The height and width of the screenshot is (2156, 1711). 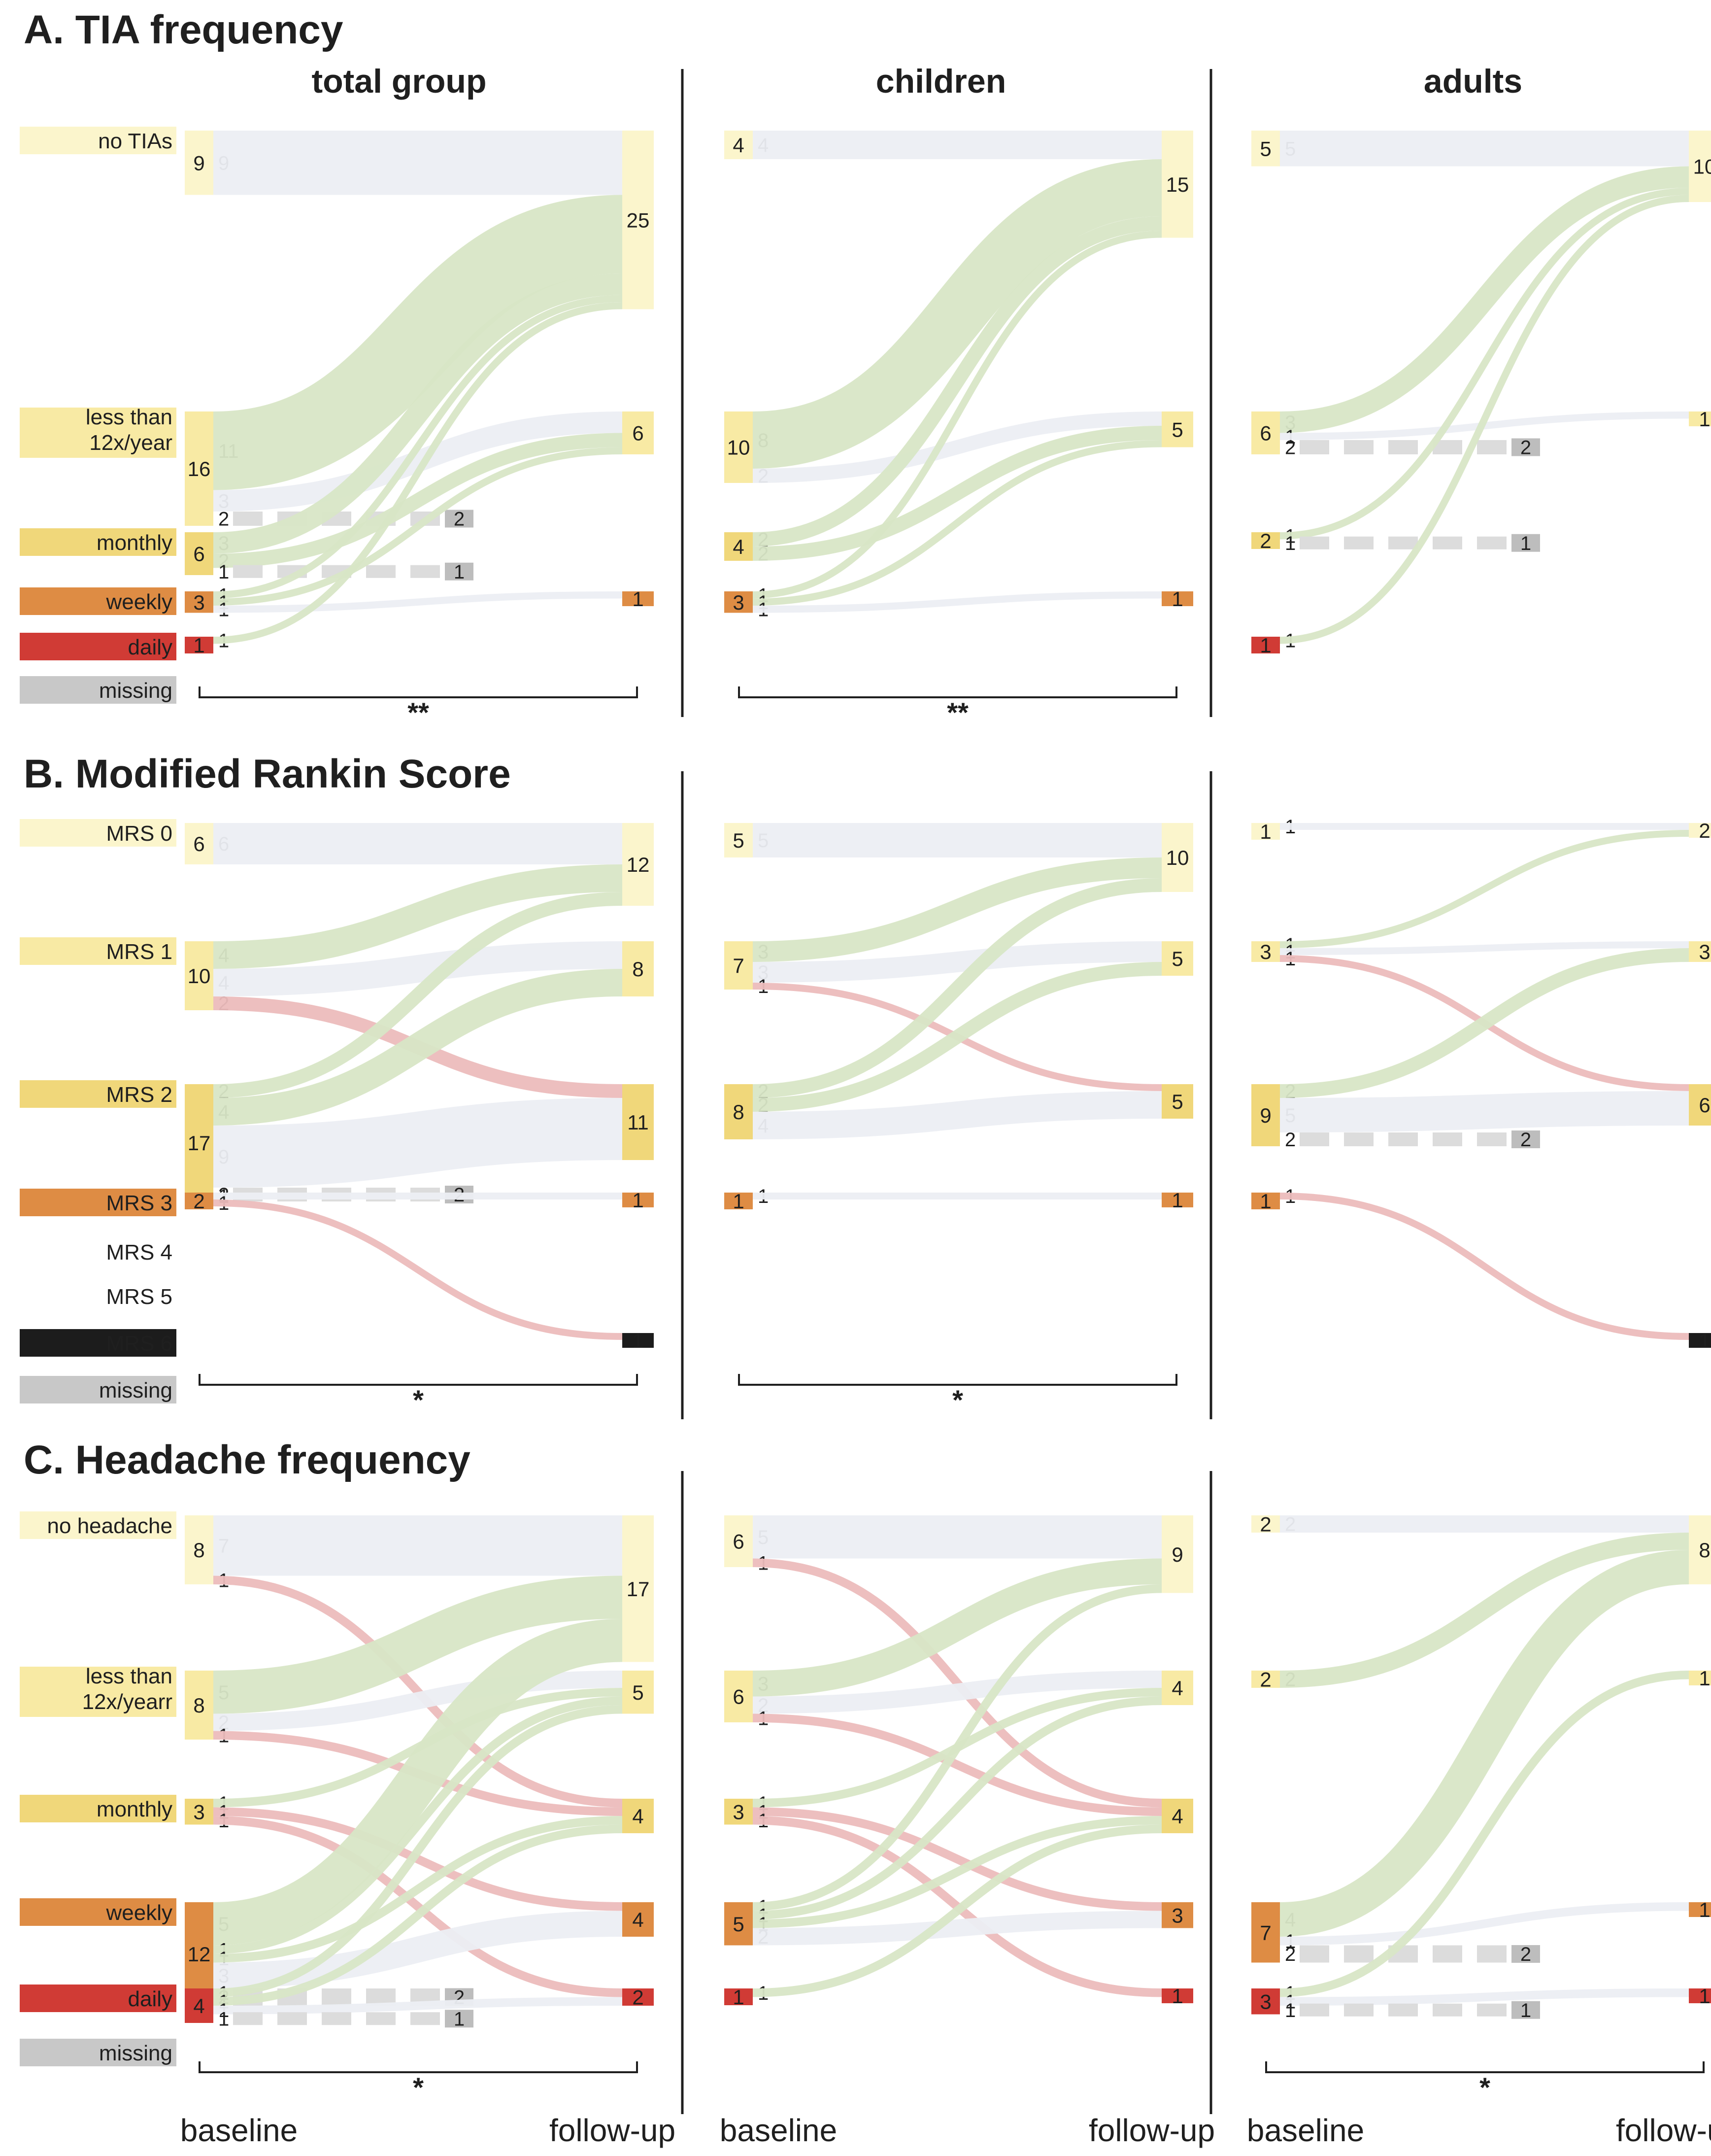 What do you see at coordinates (109, 1526) in the screenshot?
I see `category-label-no-headache: no headache` at bounding box center [109, 1526].